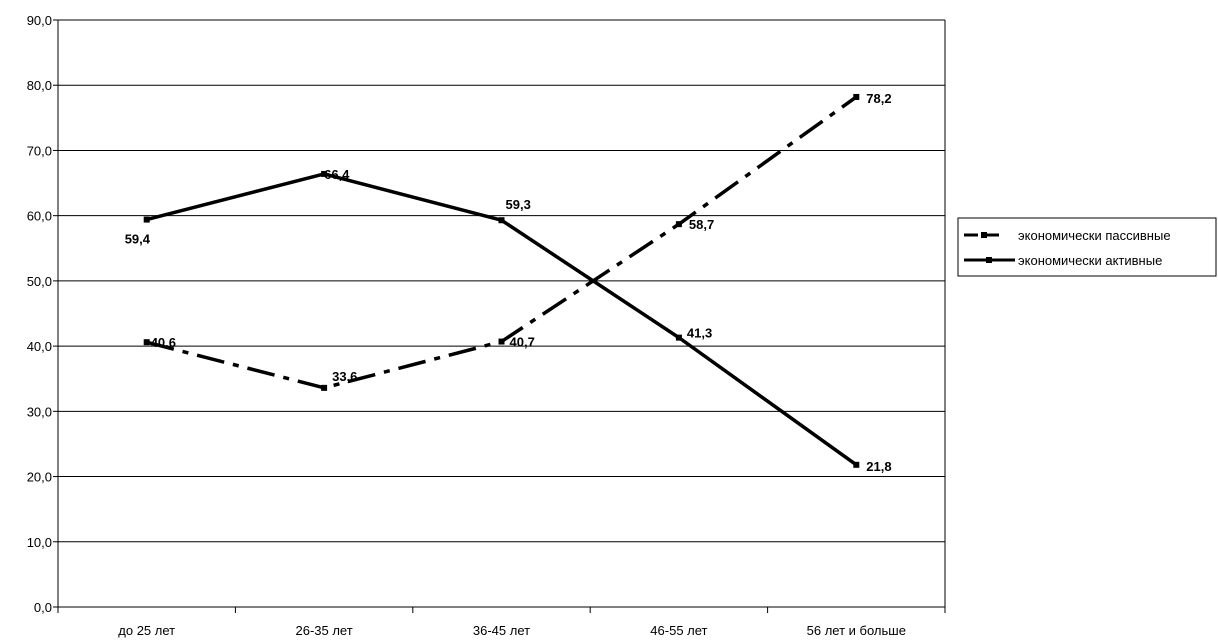 This screenshot has width=1218, height=642. I want to click on y-tick-label: 60,0, so click(39, 216).